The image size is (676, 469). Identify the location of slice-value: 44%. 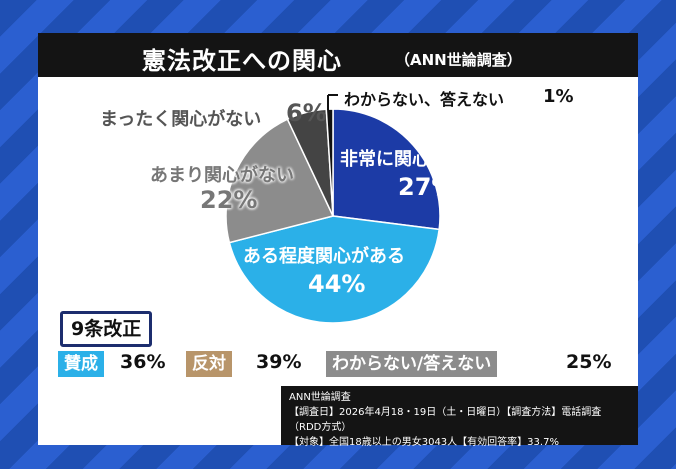
(337, 284).